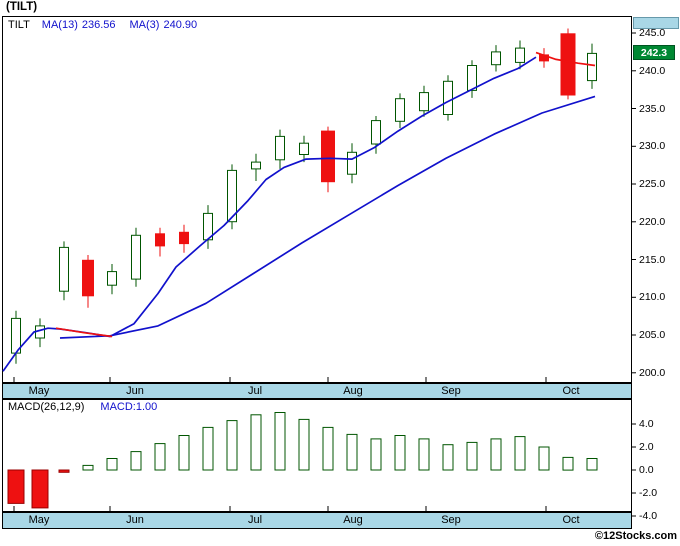  What do you see at coordinates (652, 335) in the screenshot?
I see `price-axis-label: 205.0` at bounding box center [652, 335].